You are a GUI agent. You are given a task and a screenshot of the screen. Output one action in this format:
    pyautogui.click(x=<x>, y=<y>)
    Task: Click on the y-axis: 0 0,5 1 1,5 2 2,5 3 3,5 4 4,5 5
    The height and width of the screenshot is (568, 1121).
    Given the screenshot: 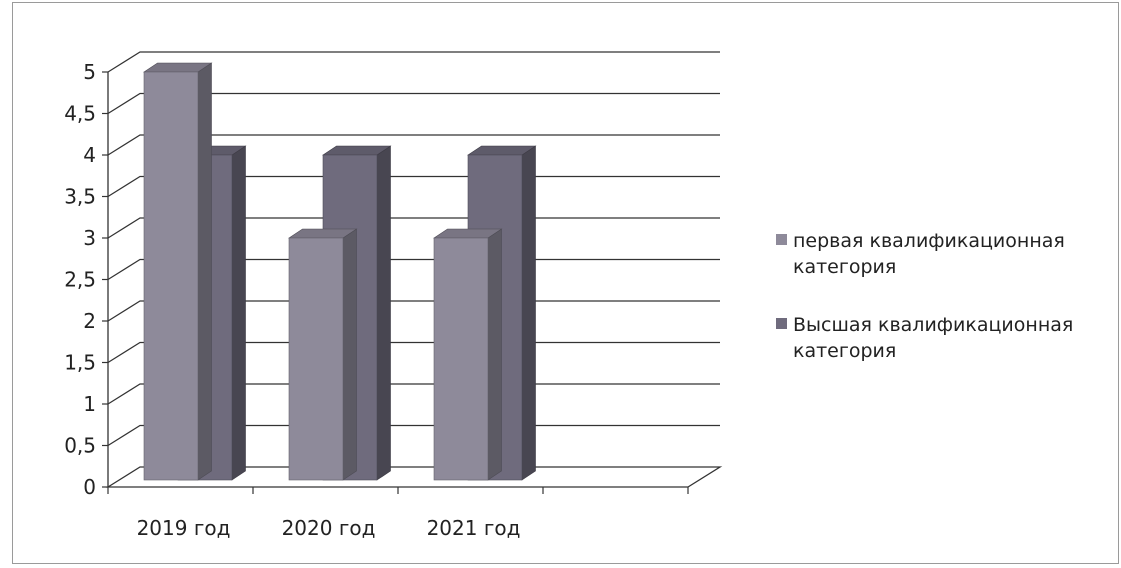 What is the action you would take?
    pyautogui.click(x=86, y=279)
    